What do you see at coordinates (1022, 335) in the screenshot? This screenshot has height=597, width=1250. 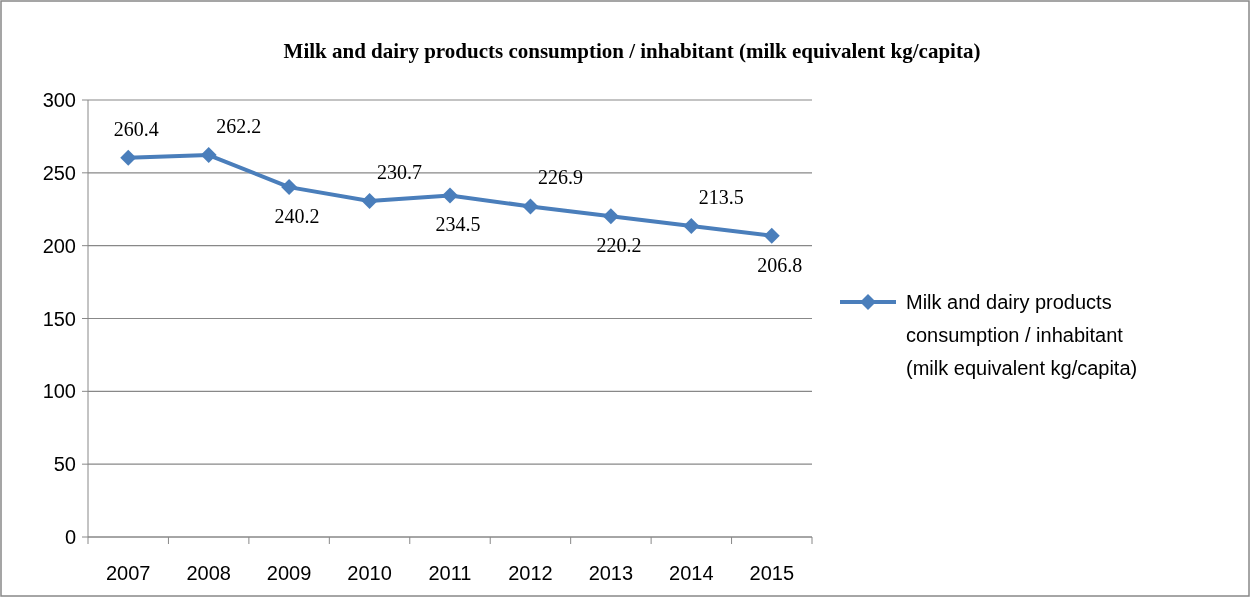 I see `legend-label: Milk and dairy products consumption / inhabitant (milk equivalent kg/capita)` at bounding box center [1022, 335].